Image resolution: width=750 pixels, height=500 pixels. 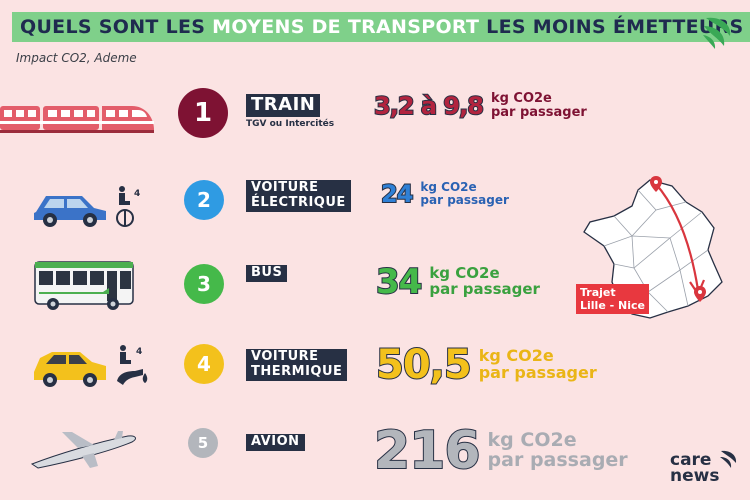 What do you see at coordinates (427, 451) in the screenshot?
I see `emission-value: 216` at bounding box center [427, 451].